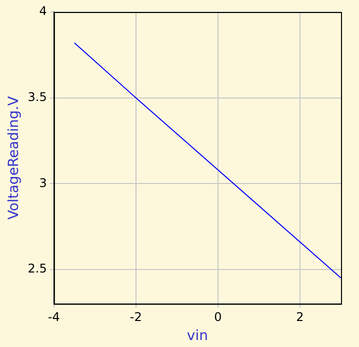 The height and width of the screenshot is (347, 359). Describe the element at coordinates (14, 158) in the screenshot. I see `y-axis-title: VoltageReading.V` at that location.